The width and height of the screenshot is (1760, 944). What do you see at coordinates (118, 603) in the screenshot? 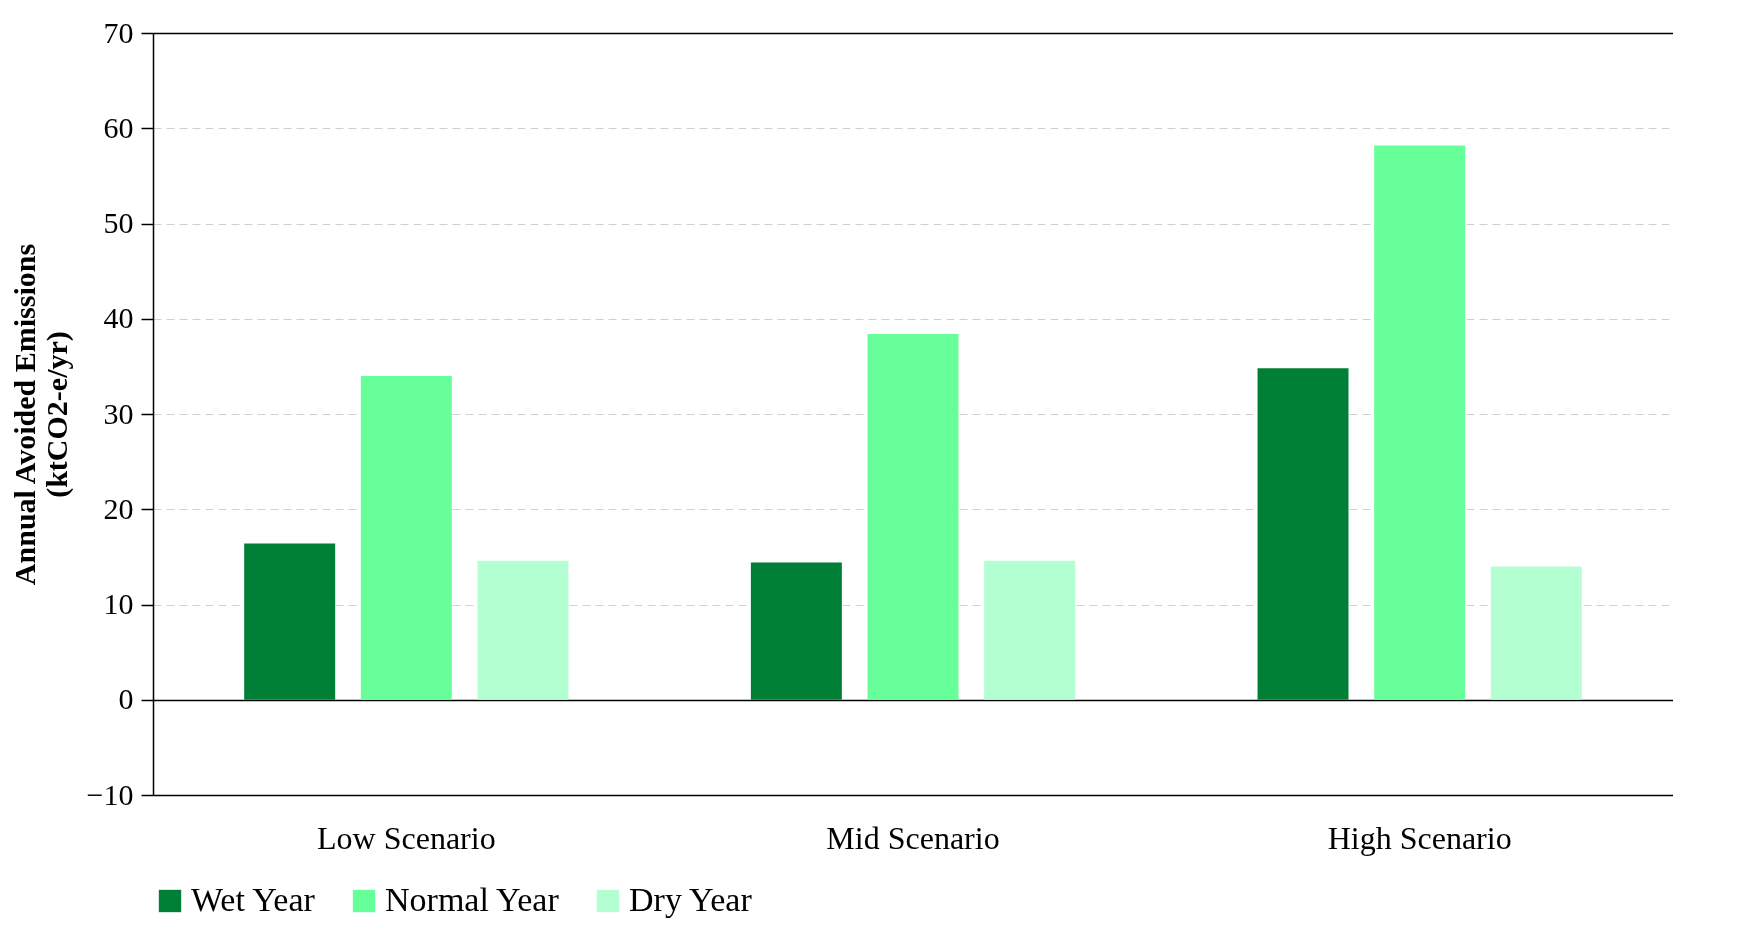
I see `y-tick-label: 10` at bounding box center [118, 603].